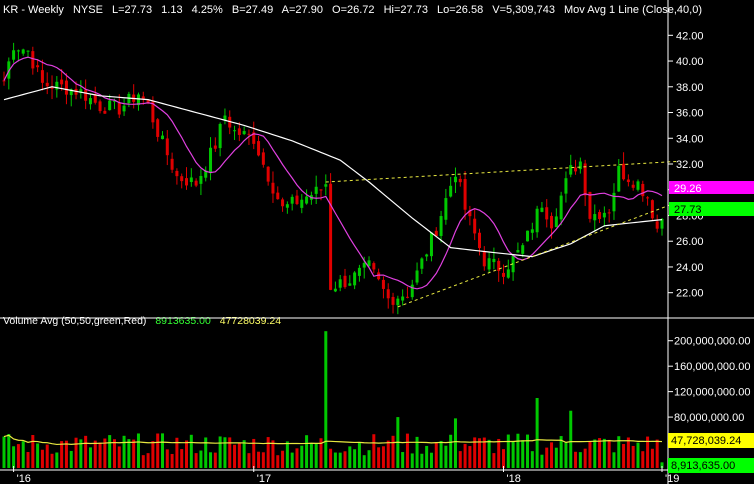 The width and height of the screenshot is (754, 484). What do you see at coordinates (690, 114) in the screenshot?
I see `price-tick-label: 36.00` at bounding box center [690, 114].